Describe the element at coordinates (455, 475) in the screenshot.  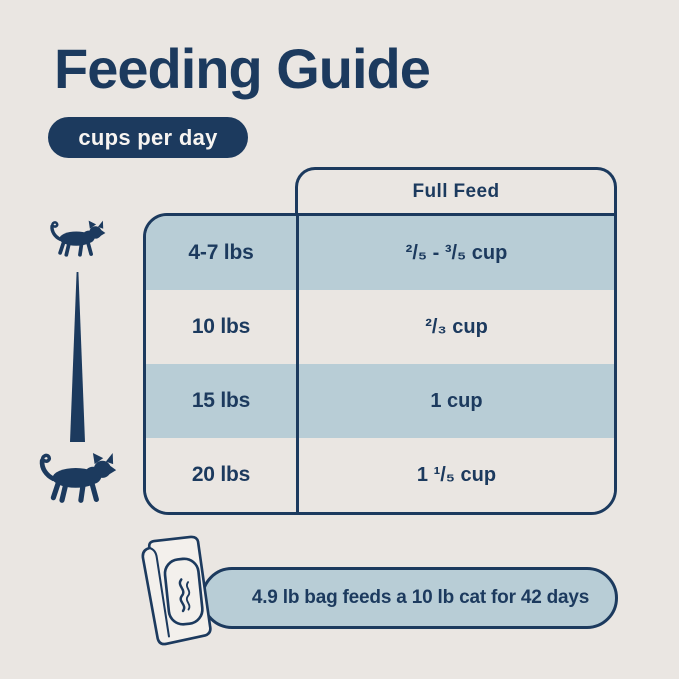
I see `amount-cell: 1 ¹/₅ cup` at that location.